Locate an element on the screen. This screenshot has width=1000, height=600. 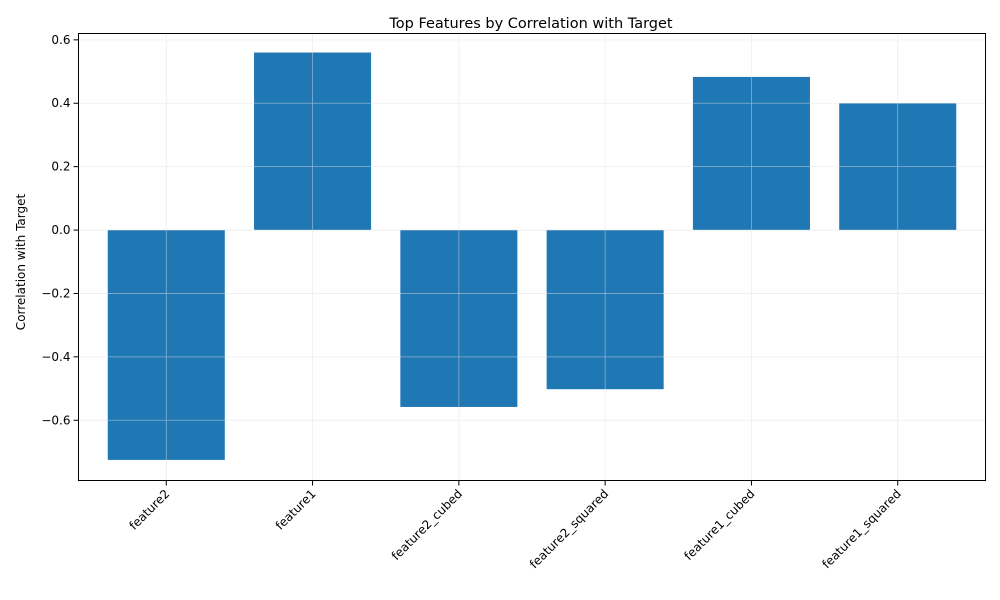
x-tick-label: feature1 is located at coordinates (296, 510).